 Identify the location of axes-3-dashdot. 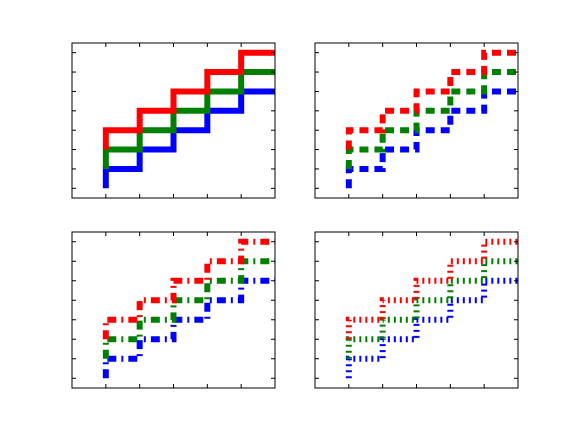
(173, 310).